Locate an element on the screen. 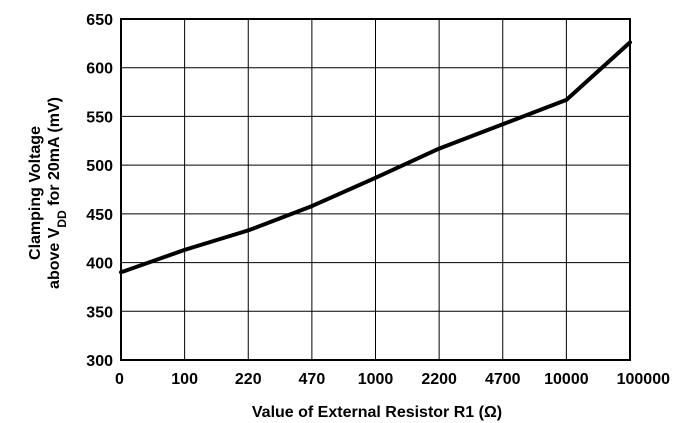  y-tick-label: 500 is located at coordinates (99, 166).